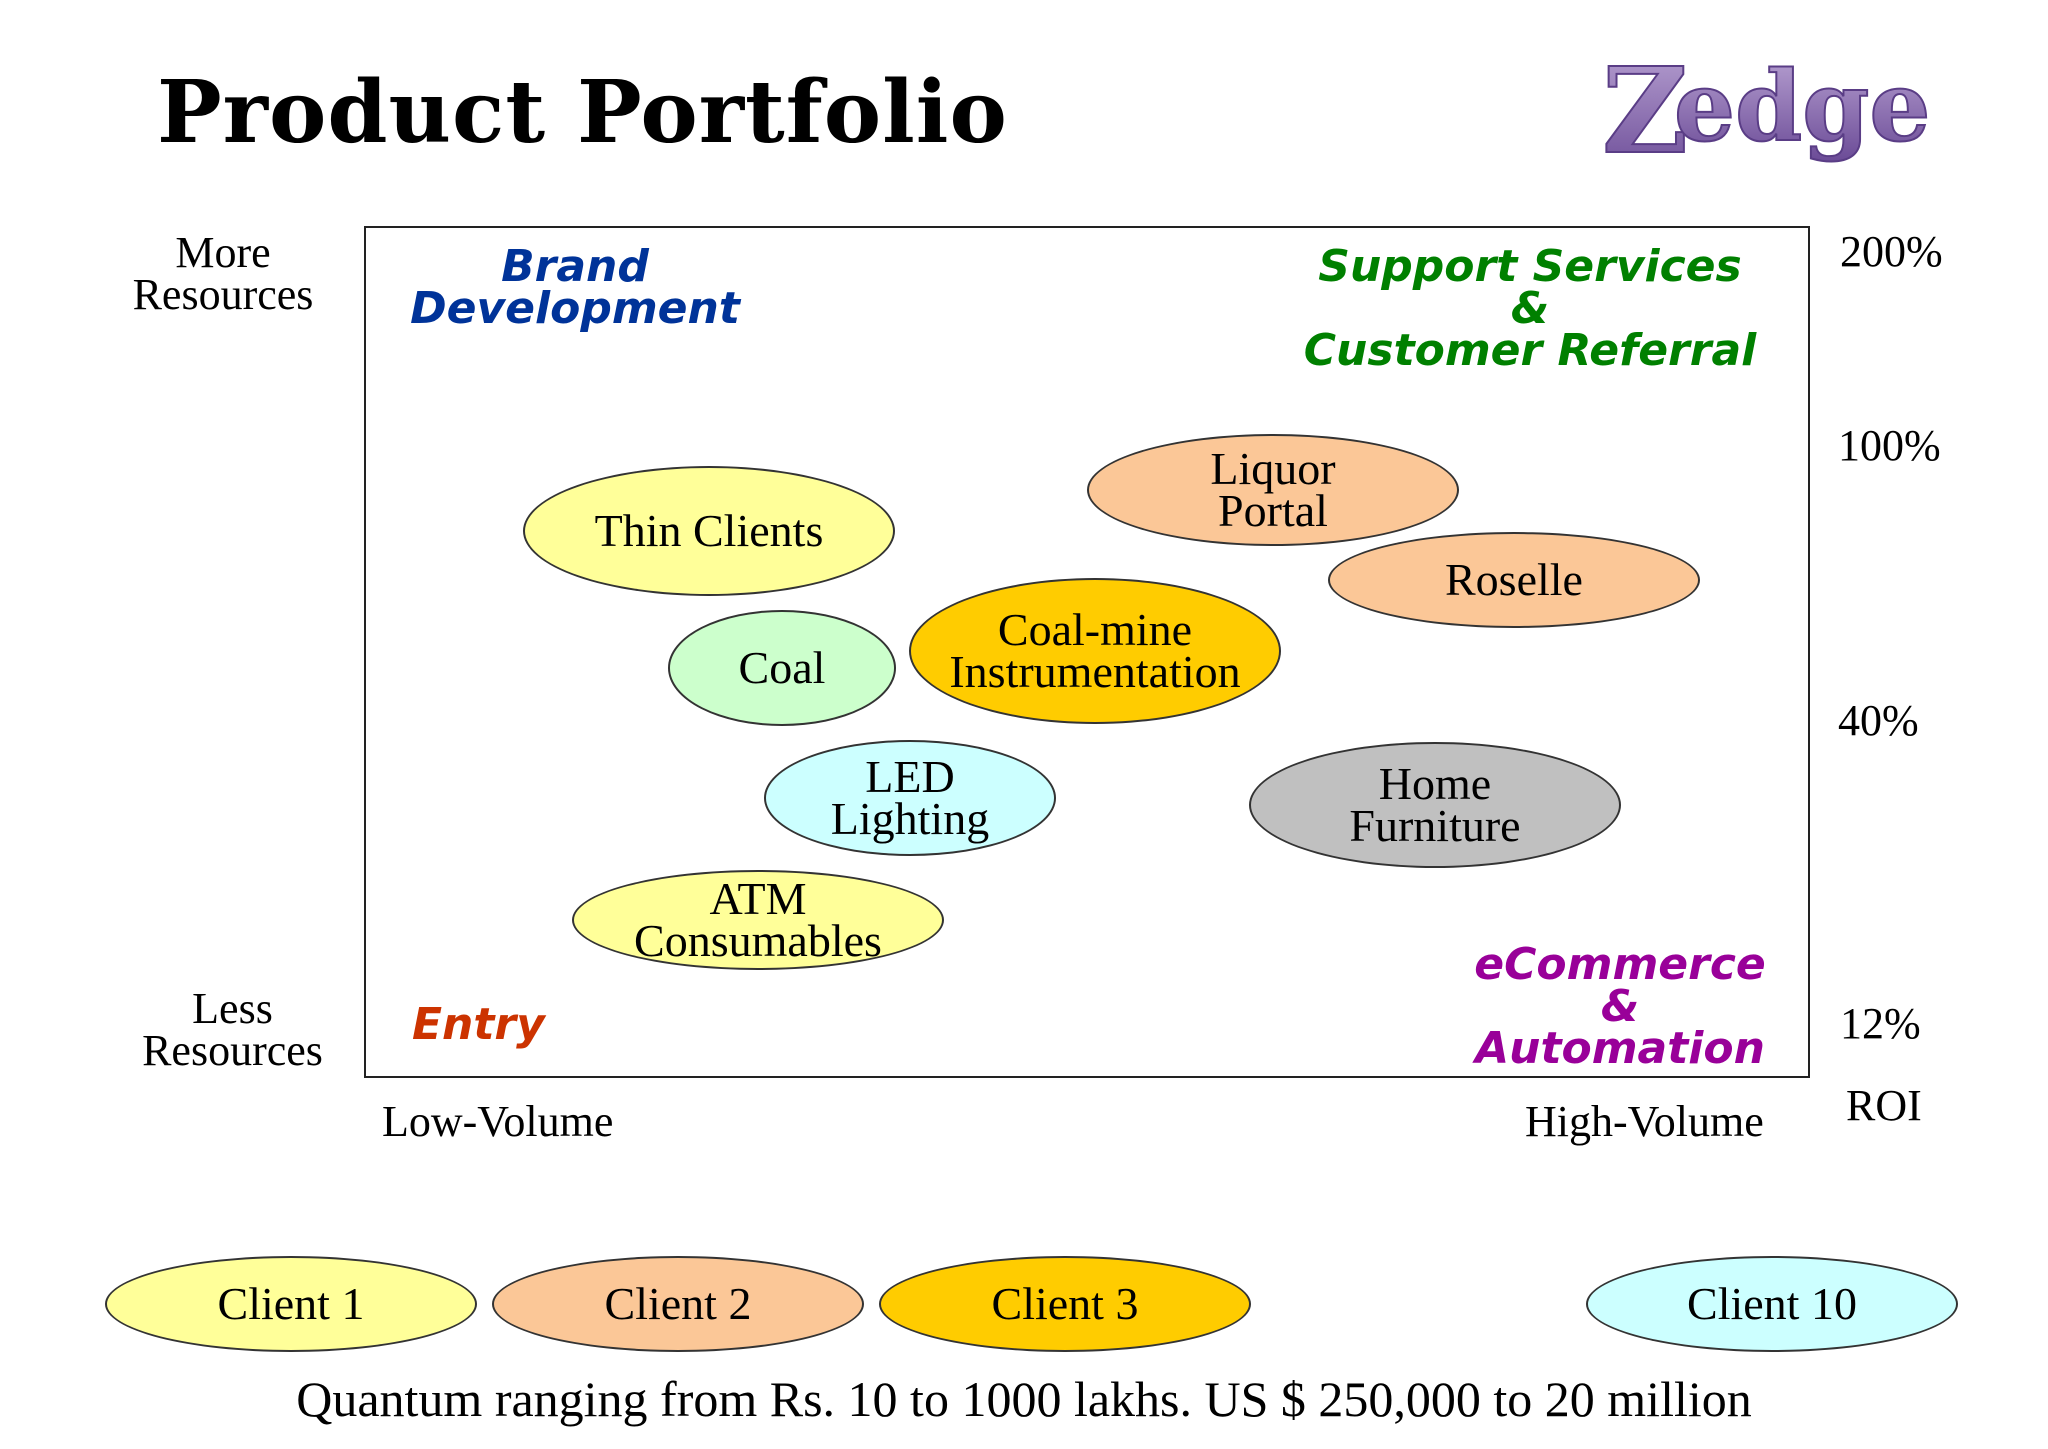 The image size is (2048, 1449). I want to click on product-thin-clients: Thin Clients, so click(709, 531).